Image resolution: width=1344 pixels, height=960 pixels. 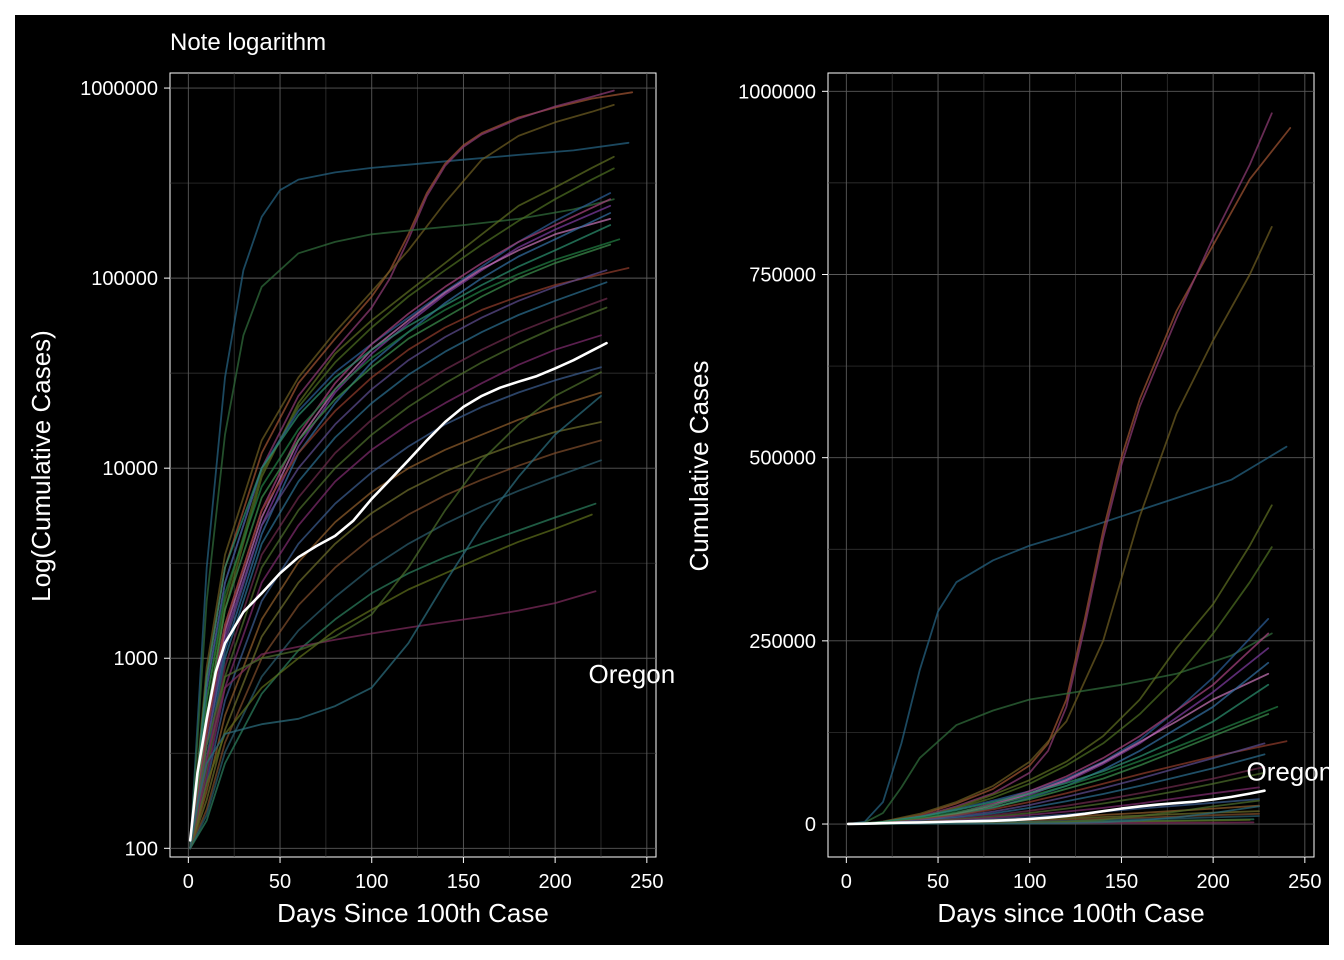 I want to click on y-tick-label: 1000, so click(x=136, y=659).